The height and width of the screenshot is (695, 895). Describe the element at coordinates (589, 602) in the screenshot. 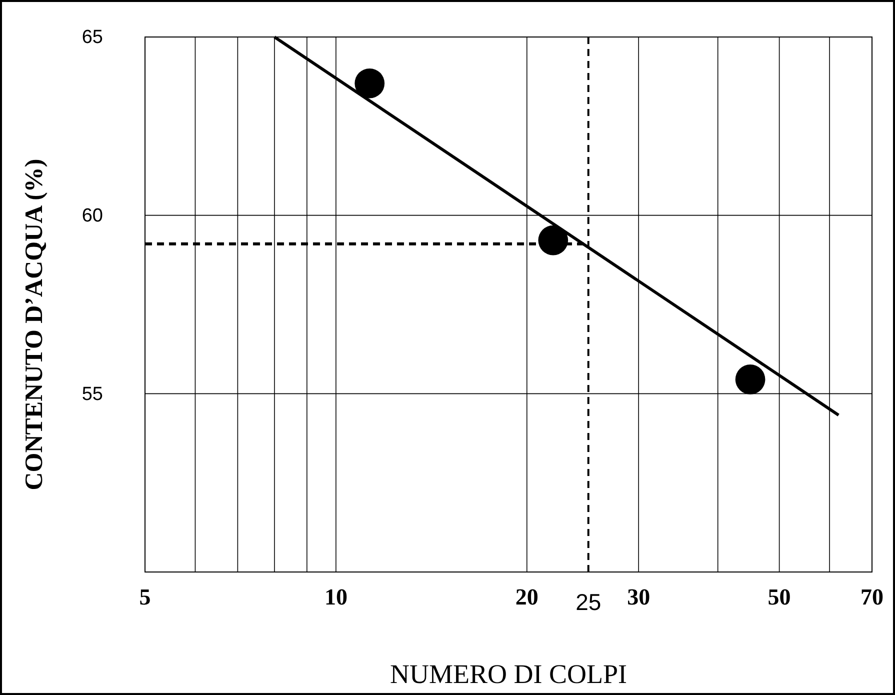

I see `ref-line-label: 25` at that location.